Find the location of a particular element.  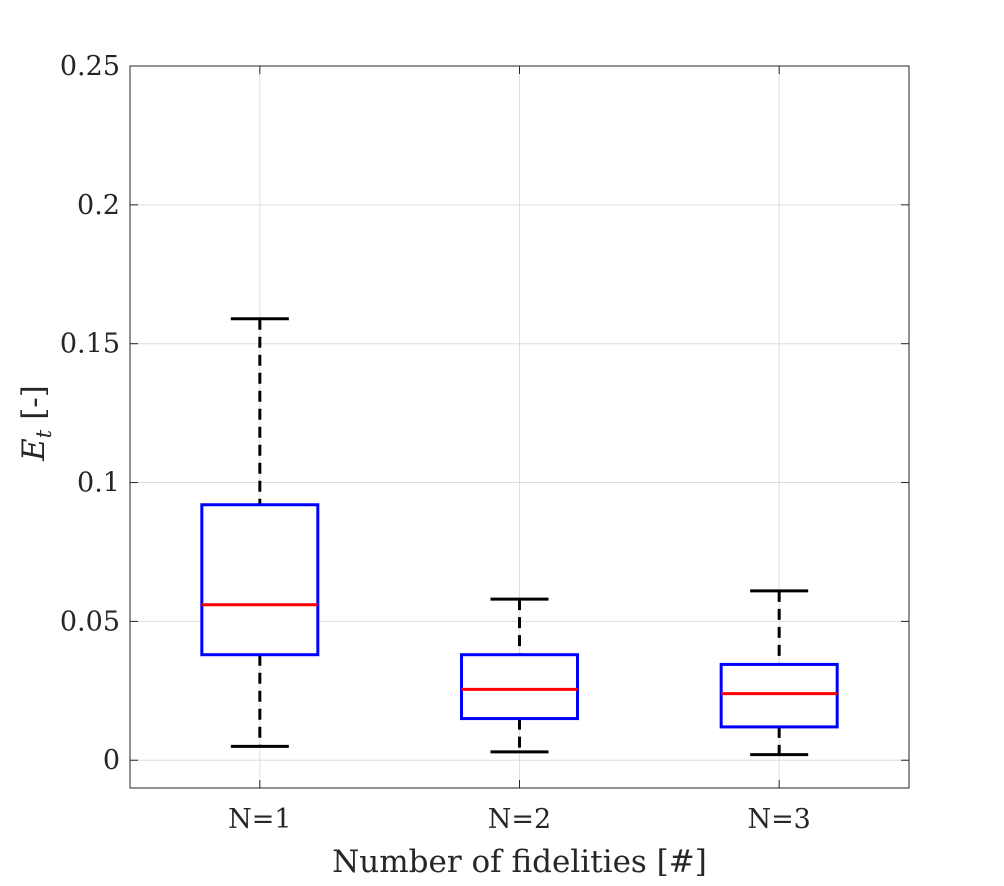

y-tick-label: 0.2 is located at coordinates (98, 205).